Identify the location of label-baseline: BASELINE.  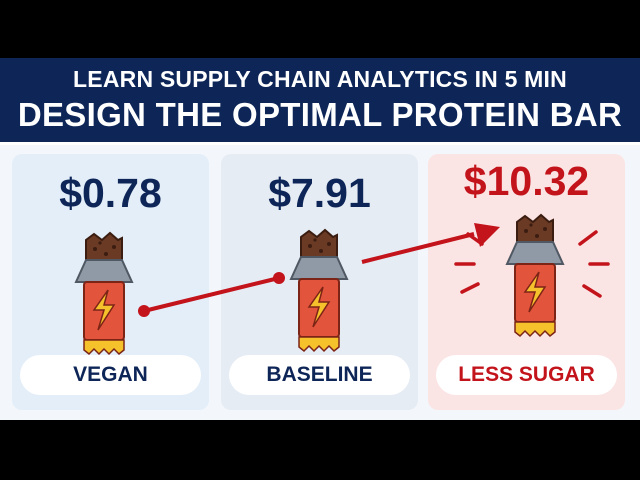
(319, 375).